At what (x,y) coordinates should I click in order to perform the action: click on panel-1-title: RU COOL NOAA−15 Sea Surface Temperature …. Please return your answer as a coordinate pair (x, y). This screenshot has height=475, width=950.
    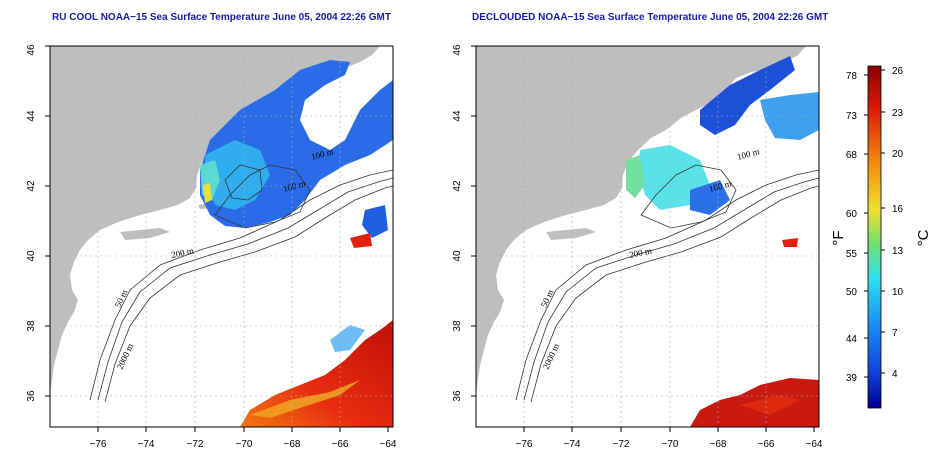
    Looking at the image, I should click on (221, 17).